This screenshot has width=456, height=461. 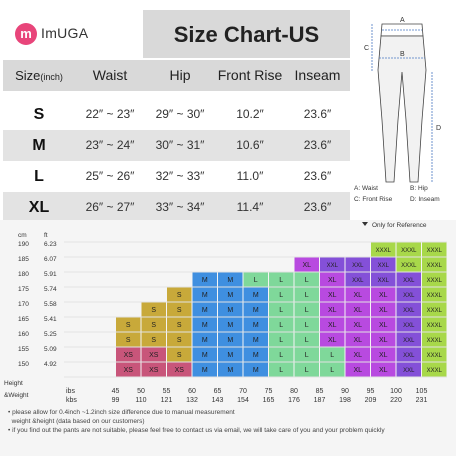 I want to click on table-row: XL 26″ ~ 27″ 33″ ~ 34″ 11.4″ 23.6″, so click(x=176, y=207).